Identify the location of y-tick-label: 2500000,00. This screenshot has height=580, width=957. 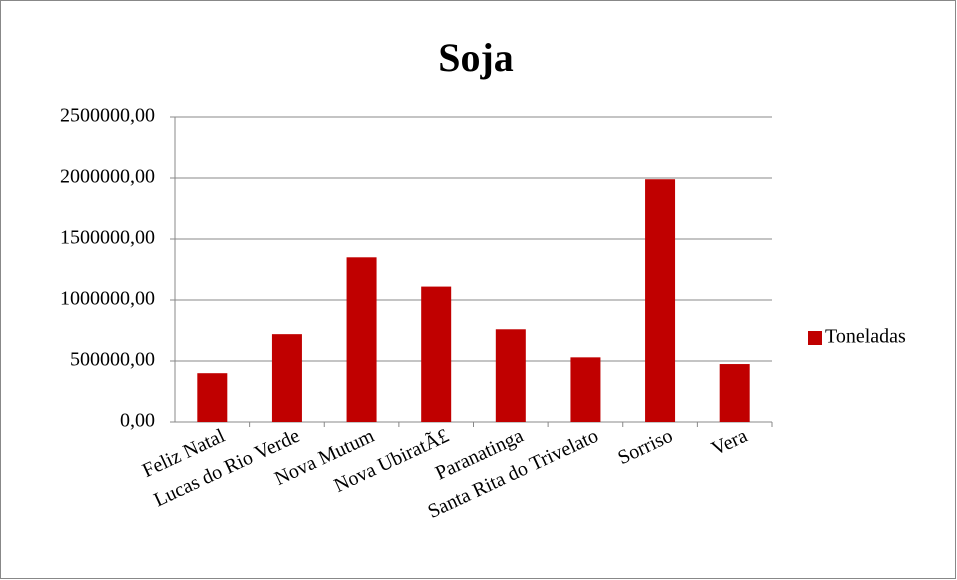
(107, 116).